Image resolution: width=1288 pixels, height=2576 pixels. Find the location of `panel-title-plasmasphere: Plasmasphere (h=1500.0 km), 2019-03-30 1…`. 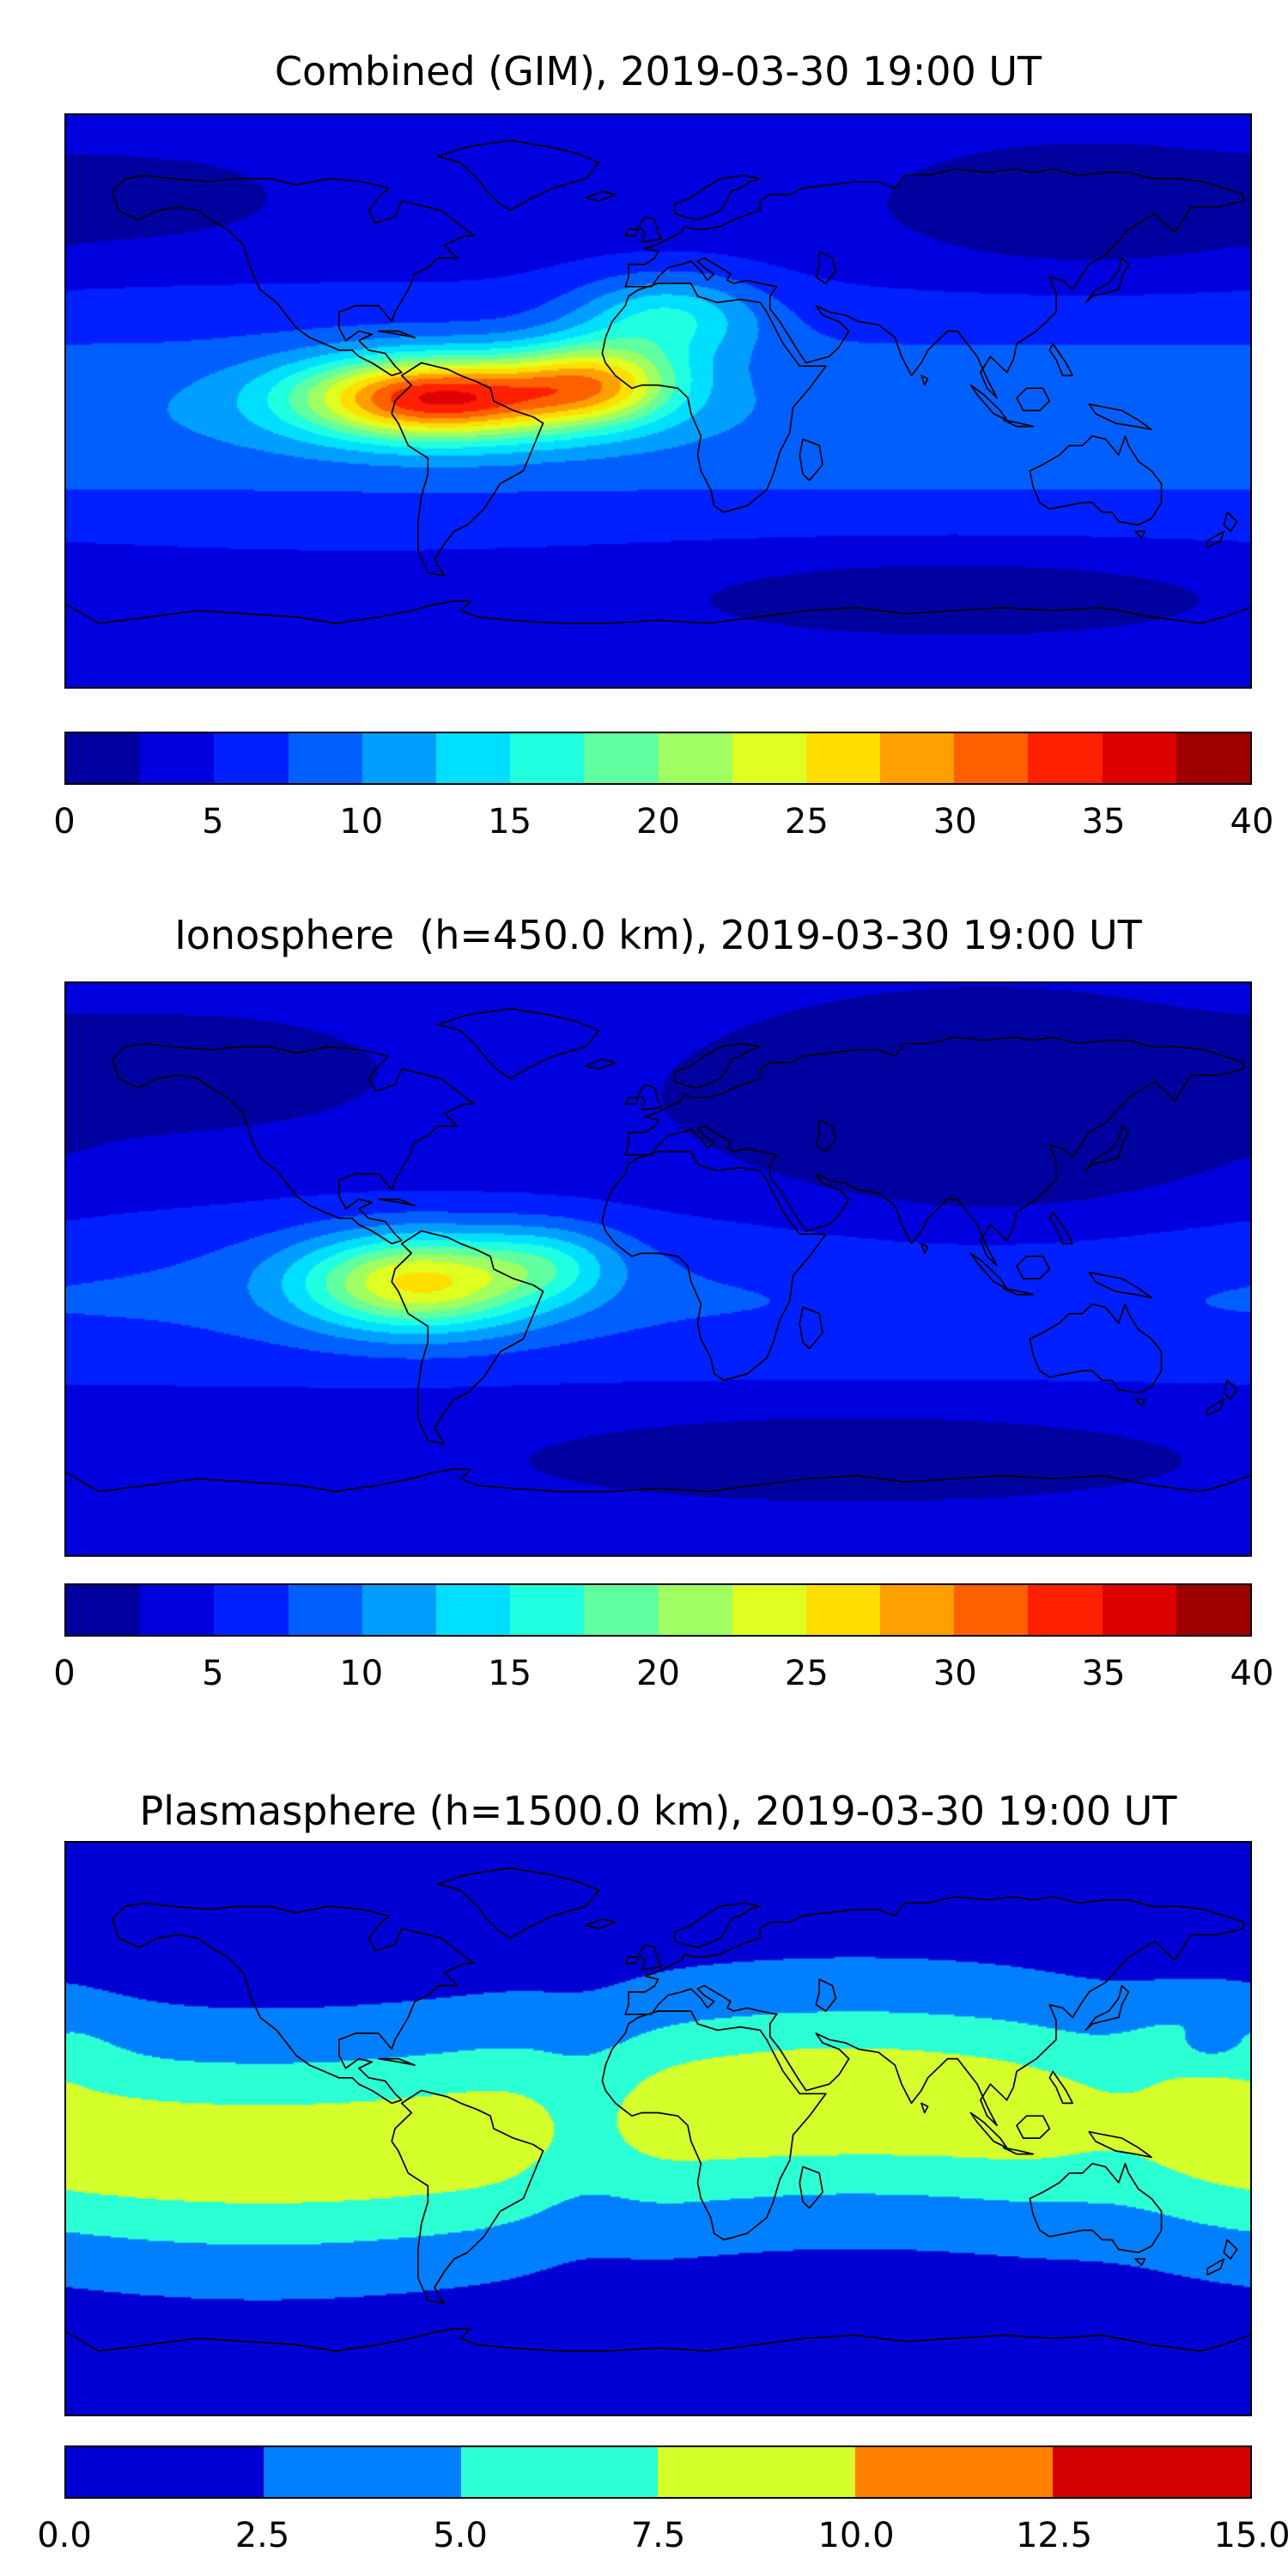

panel-title-plasmasphere: Plasmasphere (h=1500.0 km), 2019-03-30 1… is located at coordinates (658, 1811).